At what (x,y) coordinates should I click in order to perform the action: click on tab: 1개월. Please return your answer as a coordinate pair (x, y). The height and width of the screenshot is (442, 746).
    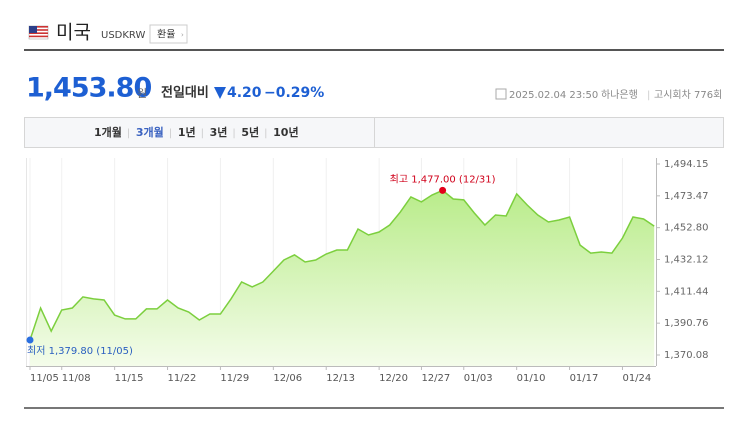
    Looking at the image, I should click on (108, 132).